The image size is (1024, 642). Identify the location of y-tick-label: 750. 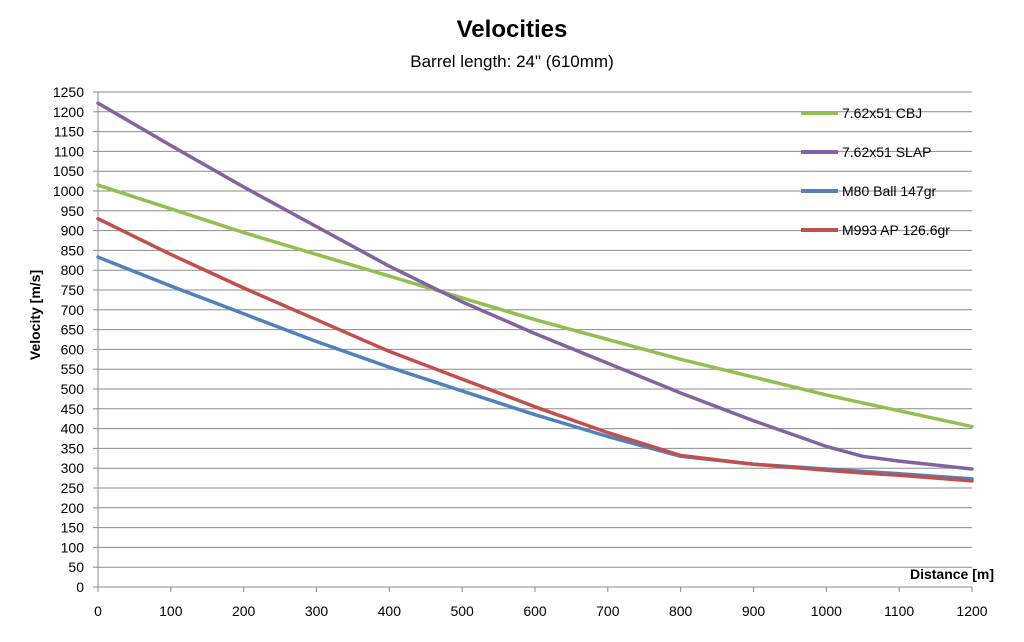
(73, 290).